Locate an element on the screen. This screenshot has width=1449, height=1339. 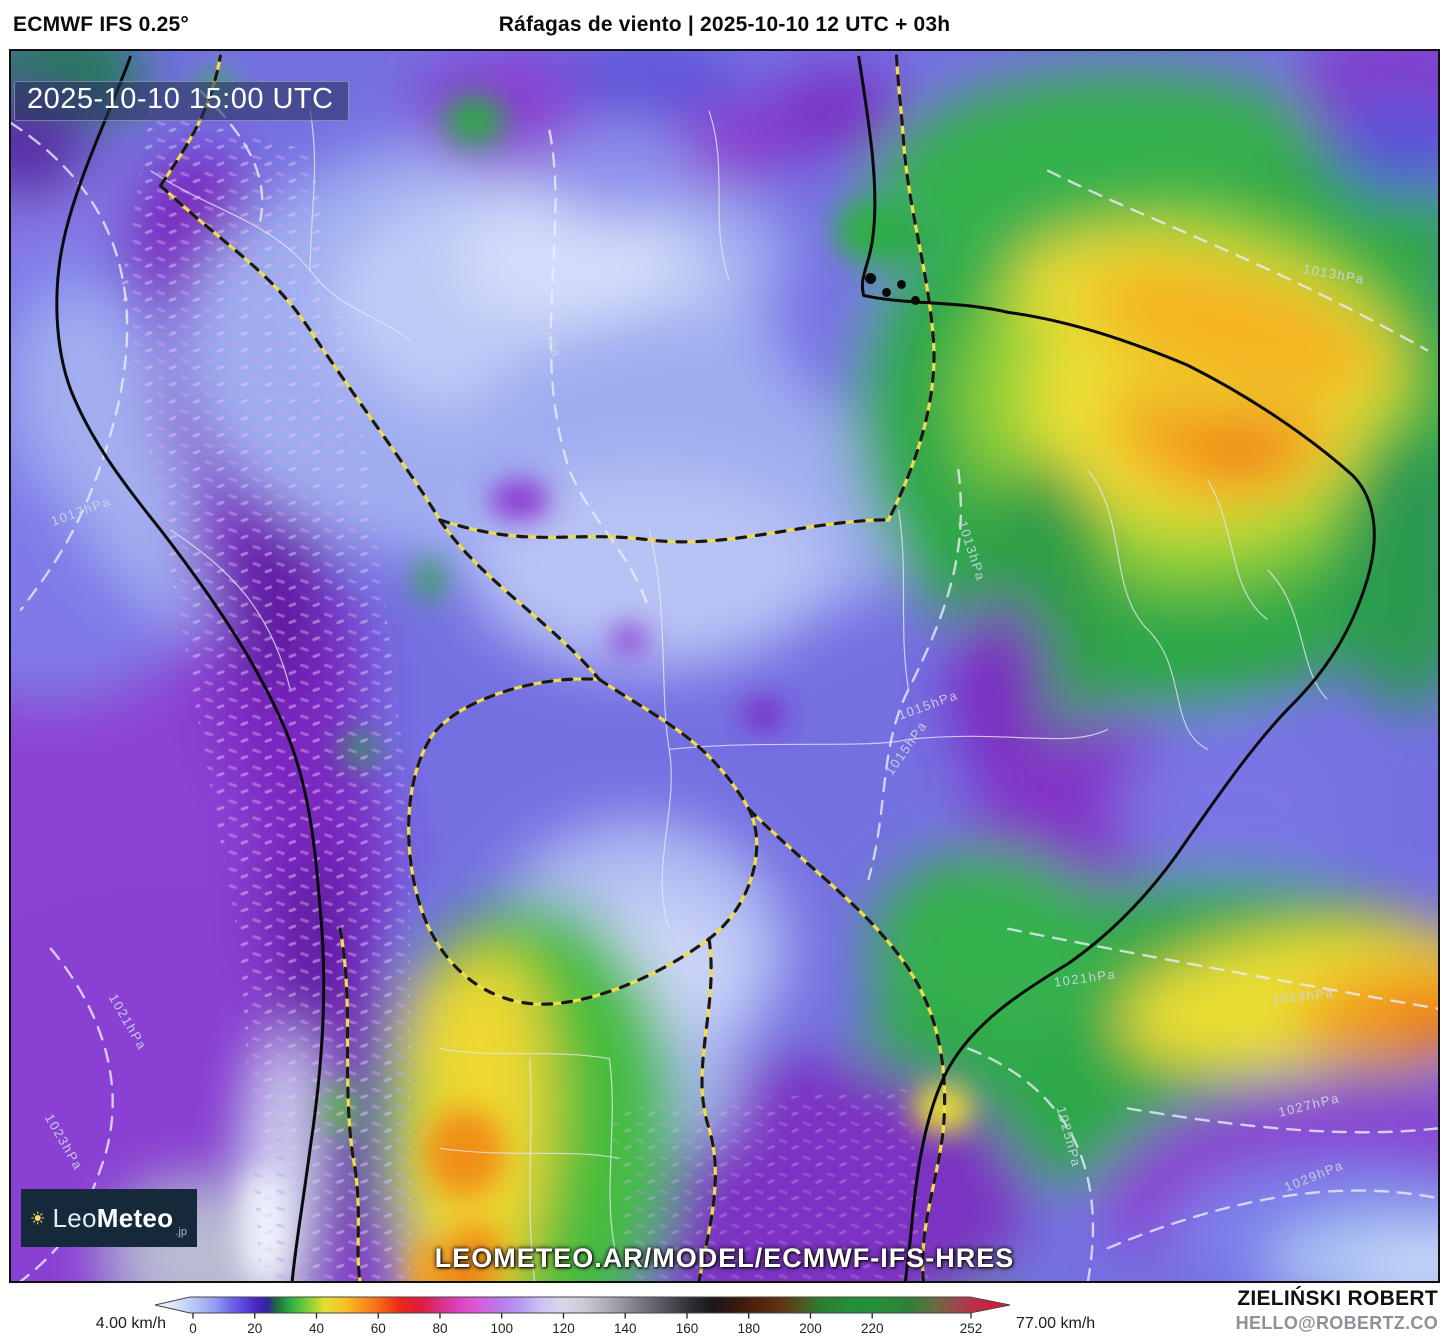
leometeo-logo: LeoMeteo .jp is located at coordinates (109, 1218).